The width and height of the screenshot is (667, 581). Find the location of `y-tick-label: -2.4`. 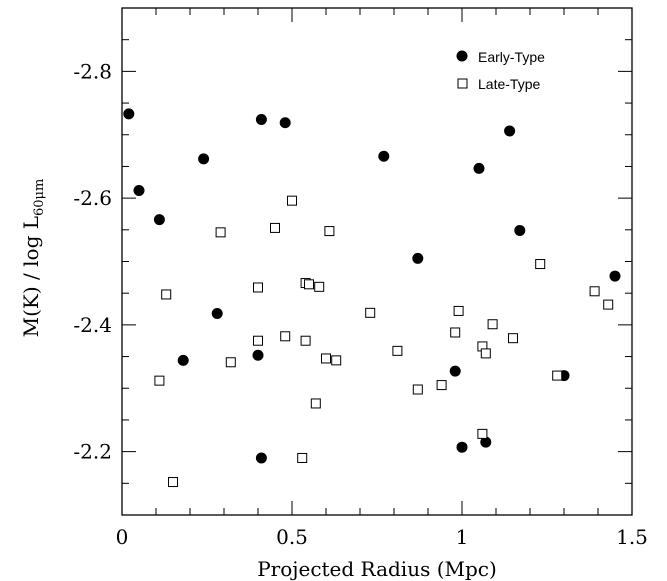

y-tick-label: -2.4 is located at coordinates (92, 325).